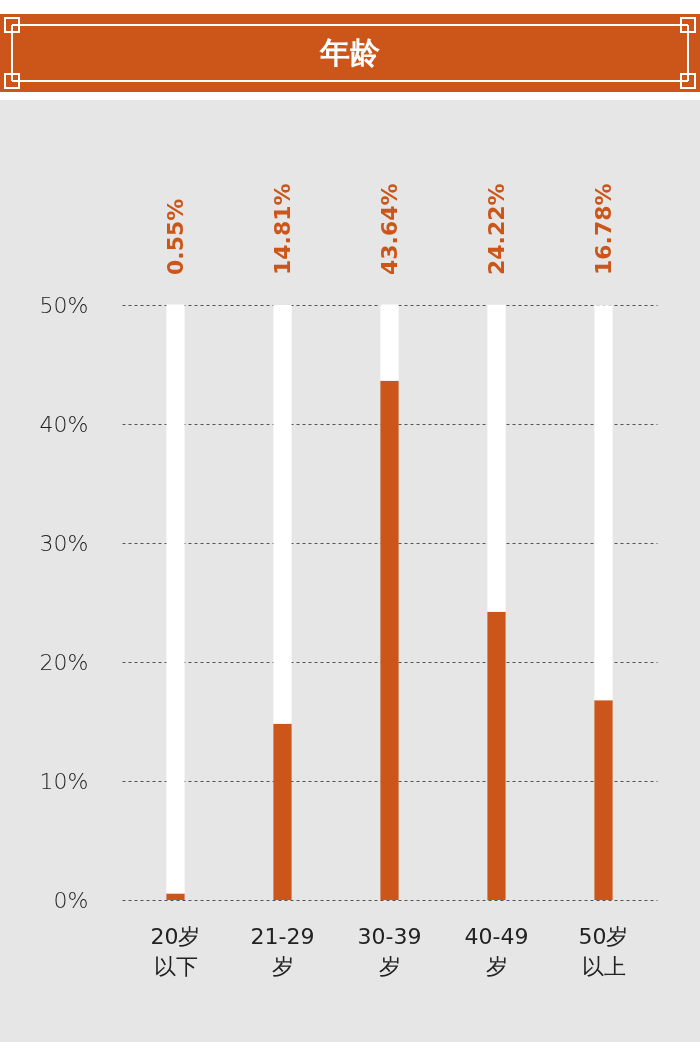 This screenshot has width=700, height=1042. Describe the element at coordinates (603, 229) in the screenshot. I see `data-label: 16.78%` at that location.